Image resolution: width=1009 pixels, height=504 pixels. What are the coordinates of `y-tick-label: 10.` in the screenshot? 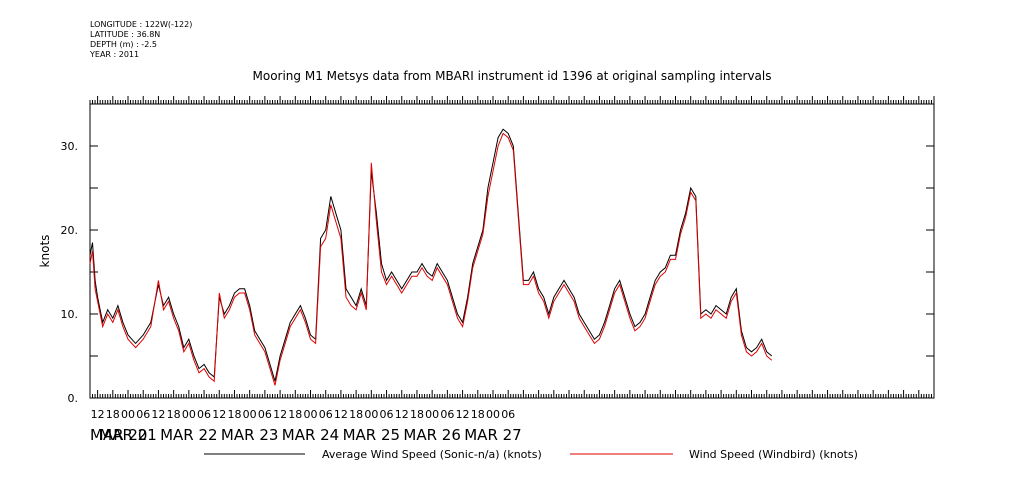 It's located at (70, 314).